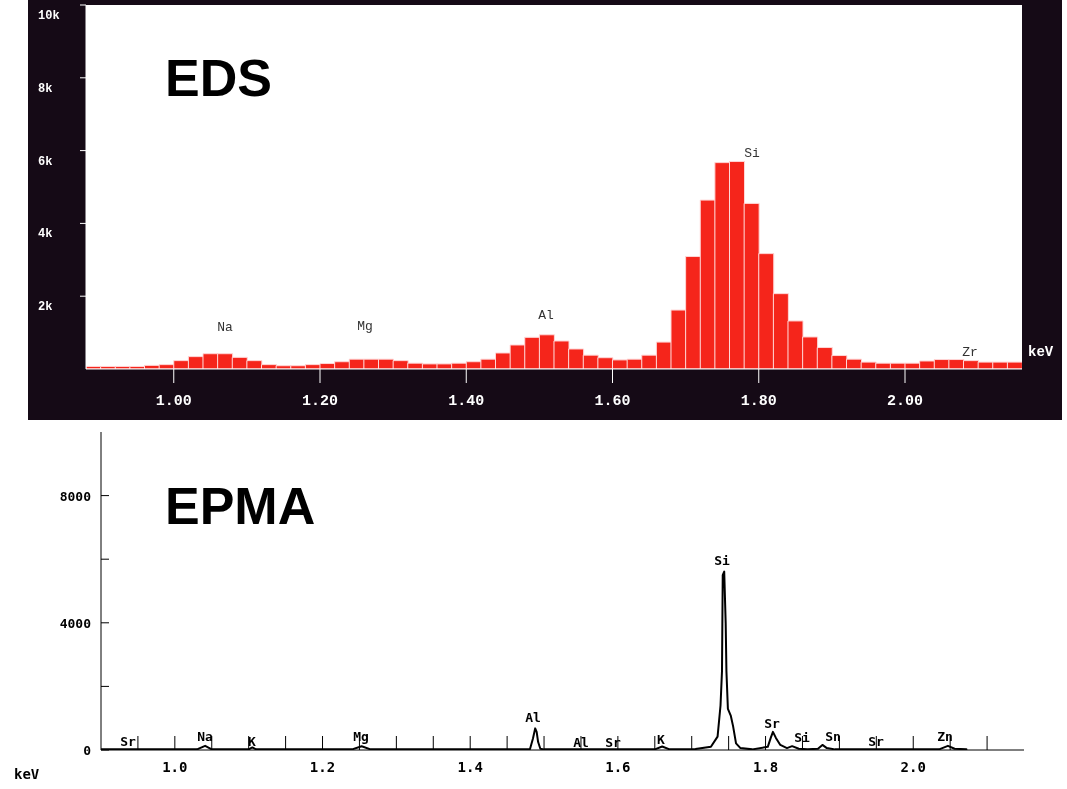 The width and height of the screenshot is (1067, 789). Describe the element at coordinates (240, 506) in the screenshot. I see `text: EPMA` at that location.